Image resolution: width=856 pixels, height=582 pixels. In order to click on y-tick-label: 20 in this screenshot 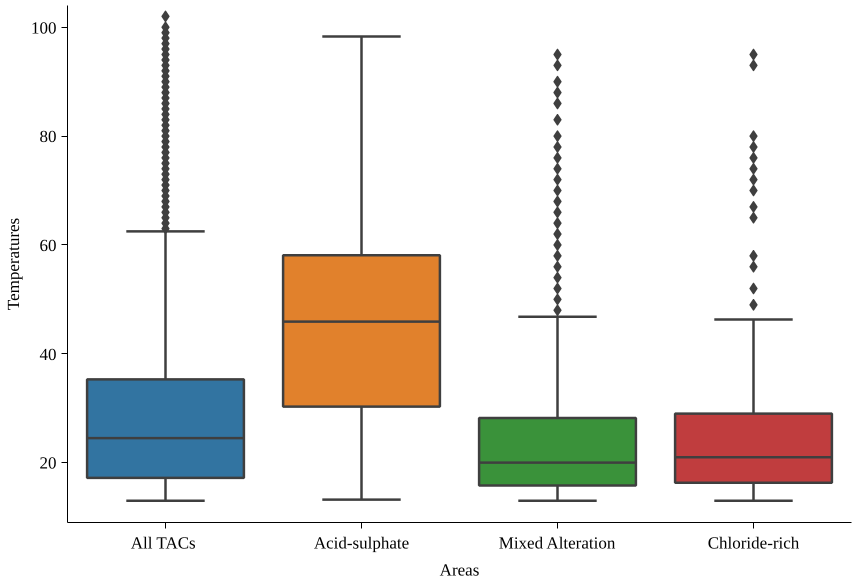, I will do `click(48, 463)`.